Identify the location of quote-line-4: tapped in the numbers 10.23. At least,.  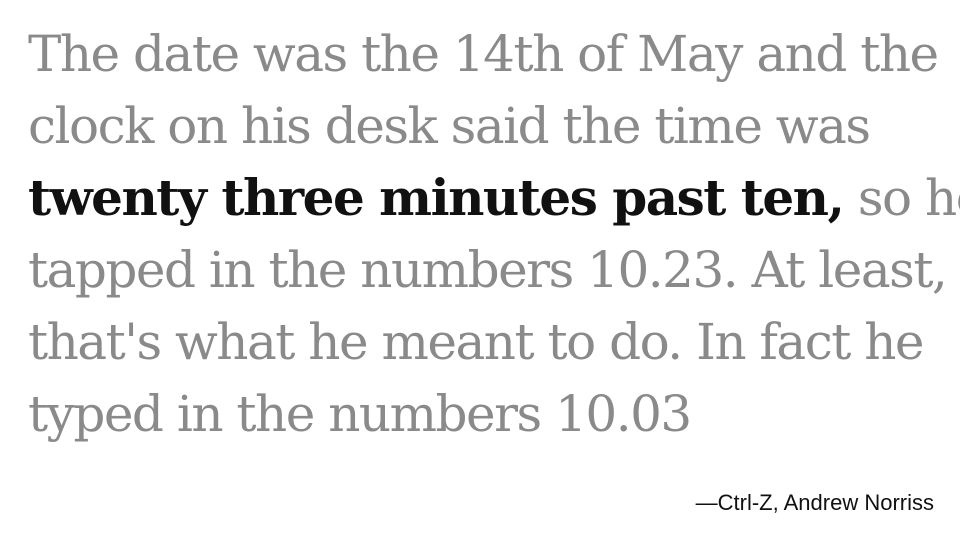
(488, 270).